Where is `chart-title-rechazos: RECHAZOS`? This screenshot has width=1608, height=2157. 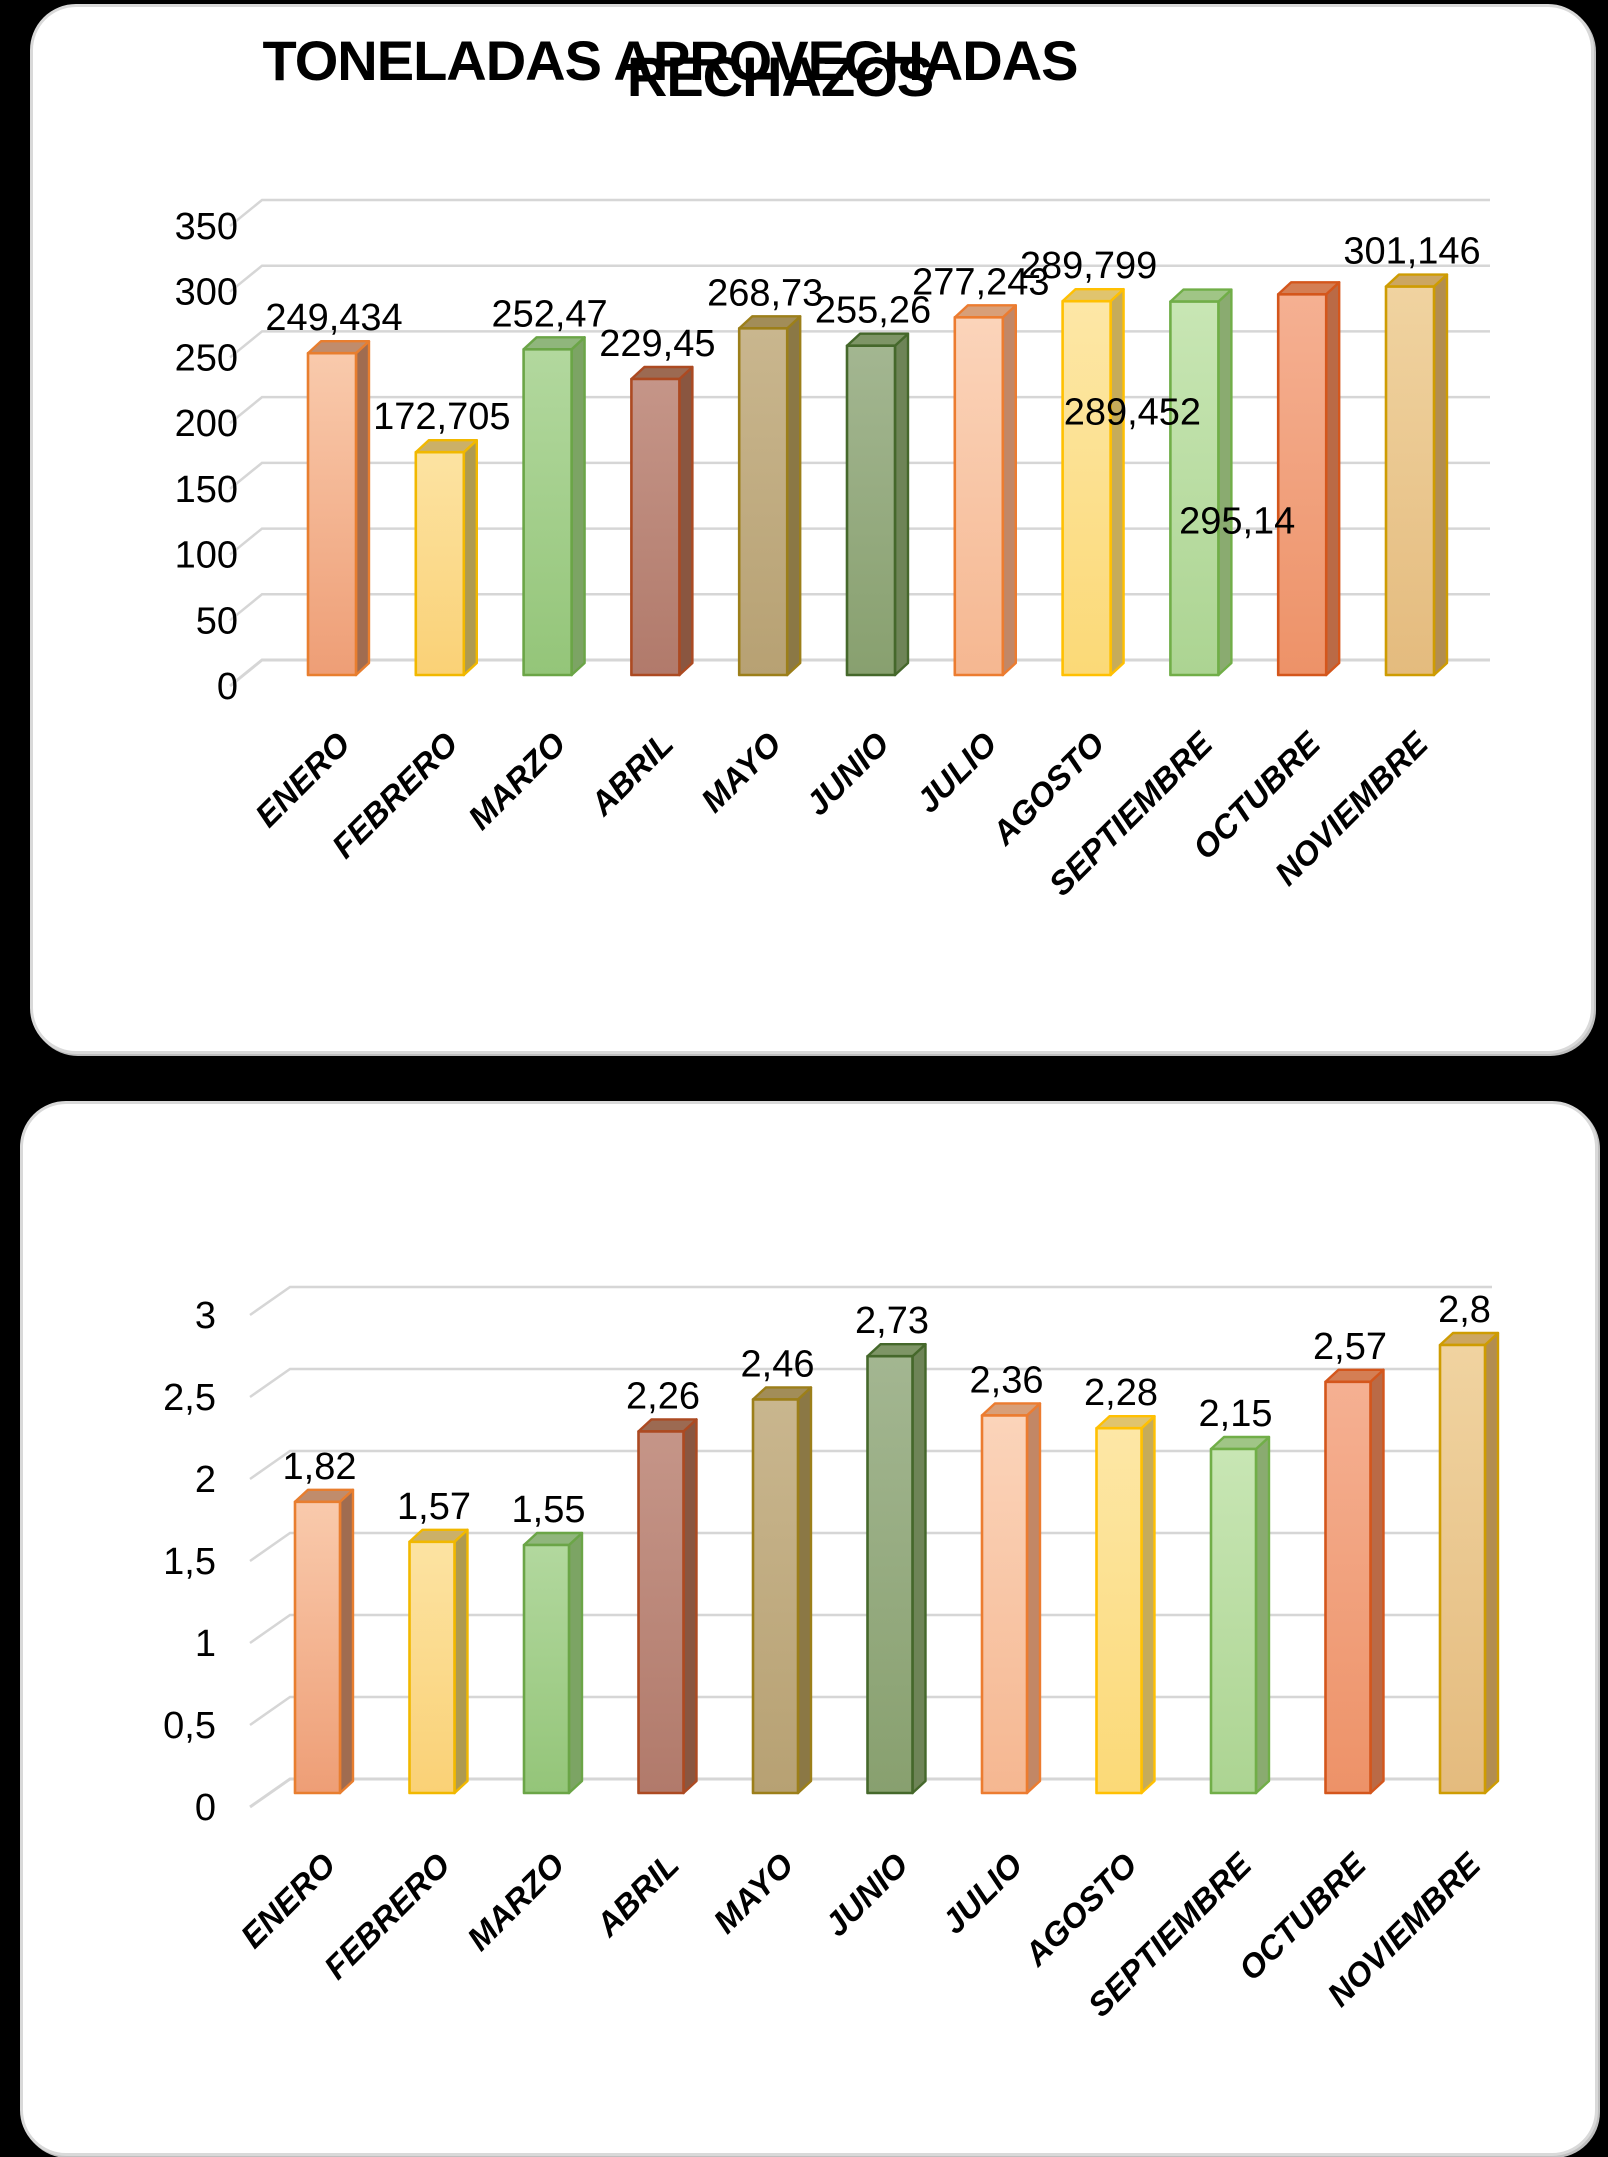 chart-title-rechazos: RECHAZOS is located at coordinates (780, 76).